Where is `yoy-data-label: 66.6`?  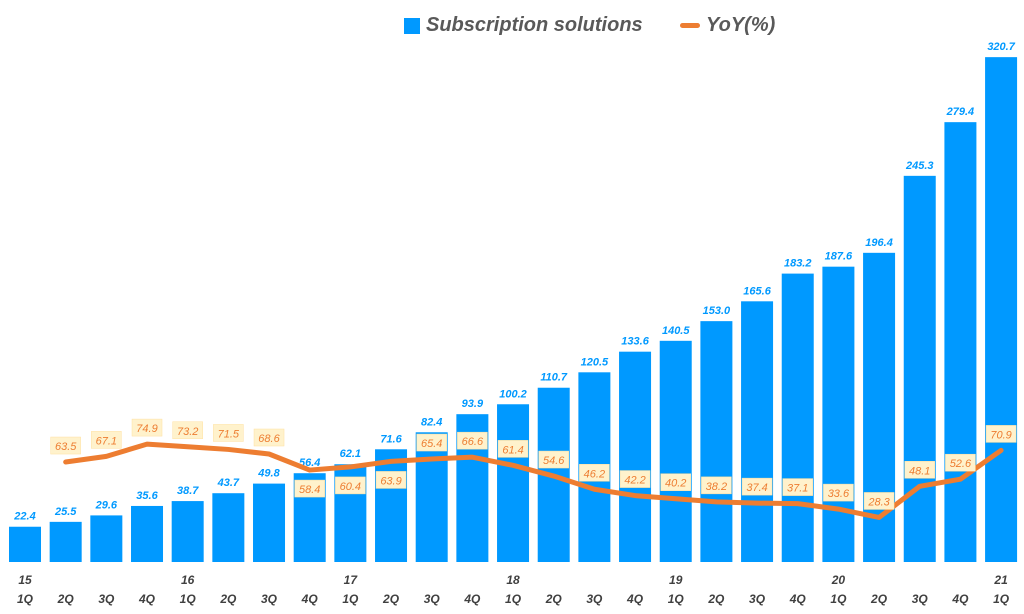 yoy-data-label: 66.6 is located at coordinates (473, 442).